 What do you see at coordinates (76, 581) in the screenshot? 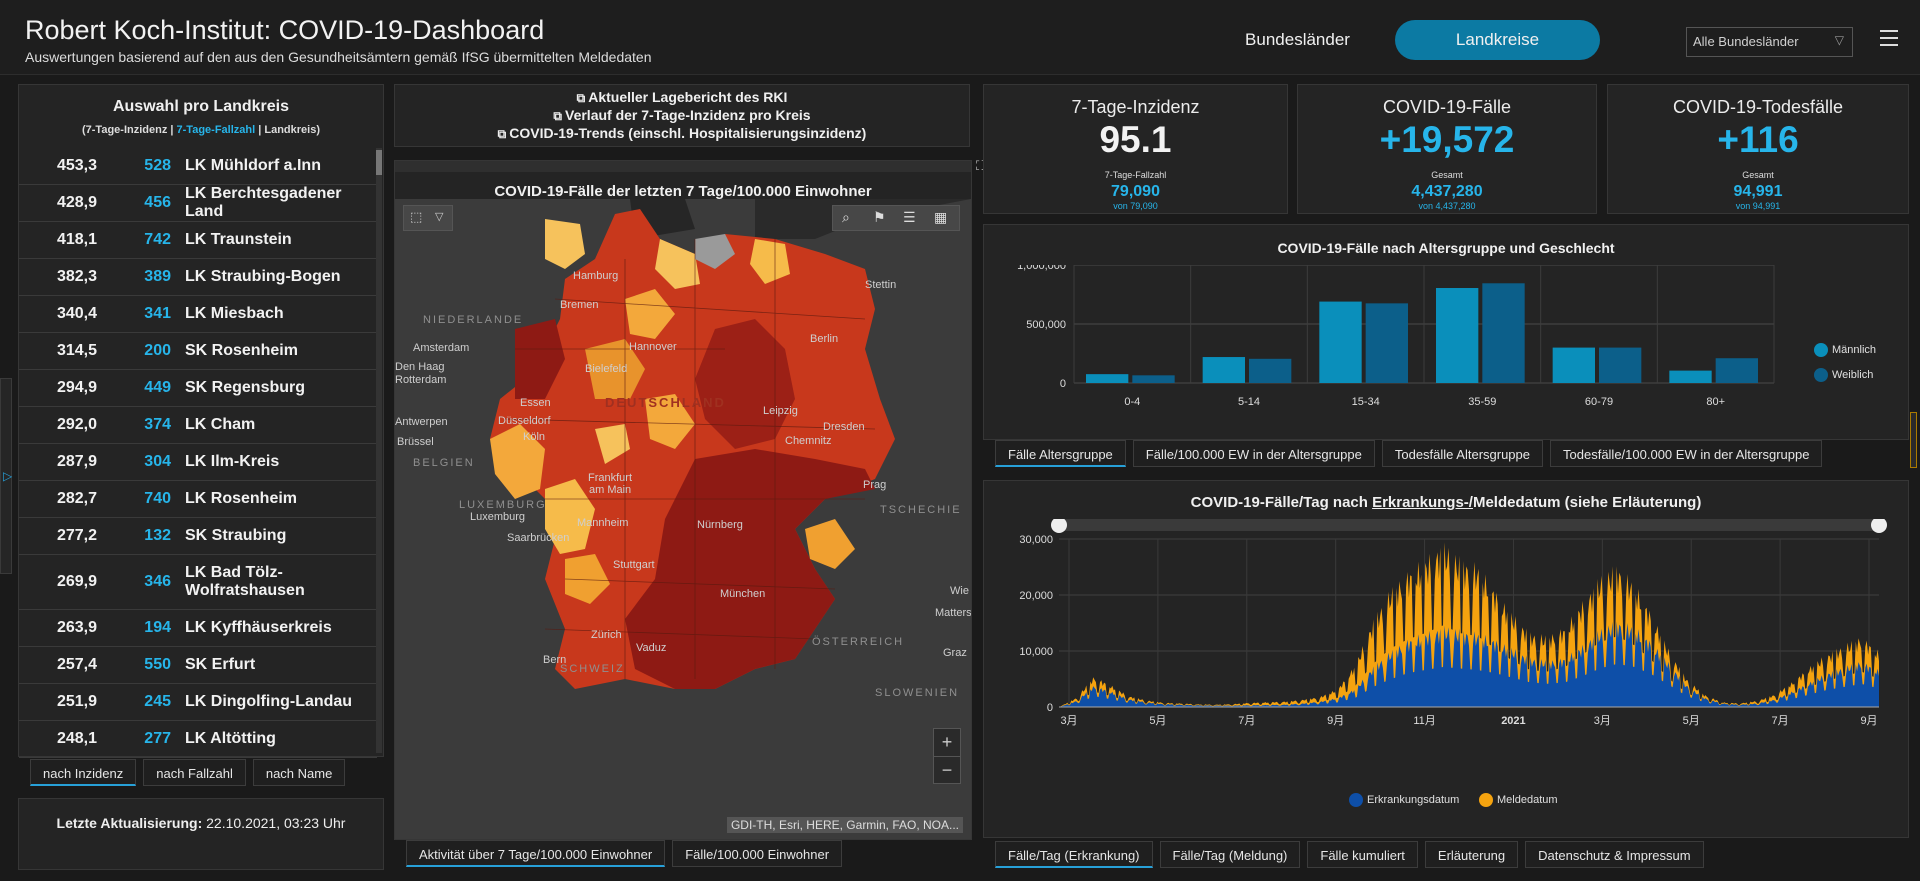
I see `inzidenz-value: 269,9` at bounding box center [76, 581].